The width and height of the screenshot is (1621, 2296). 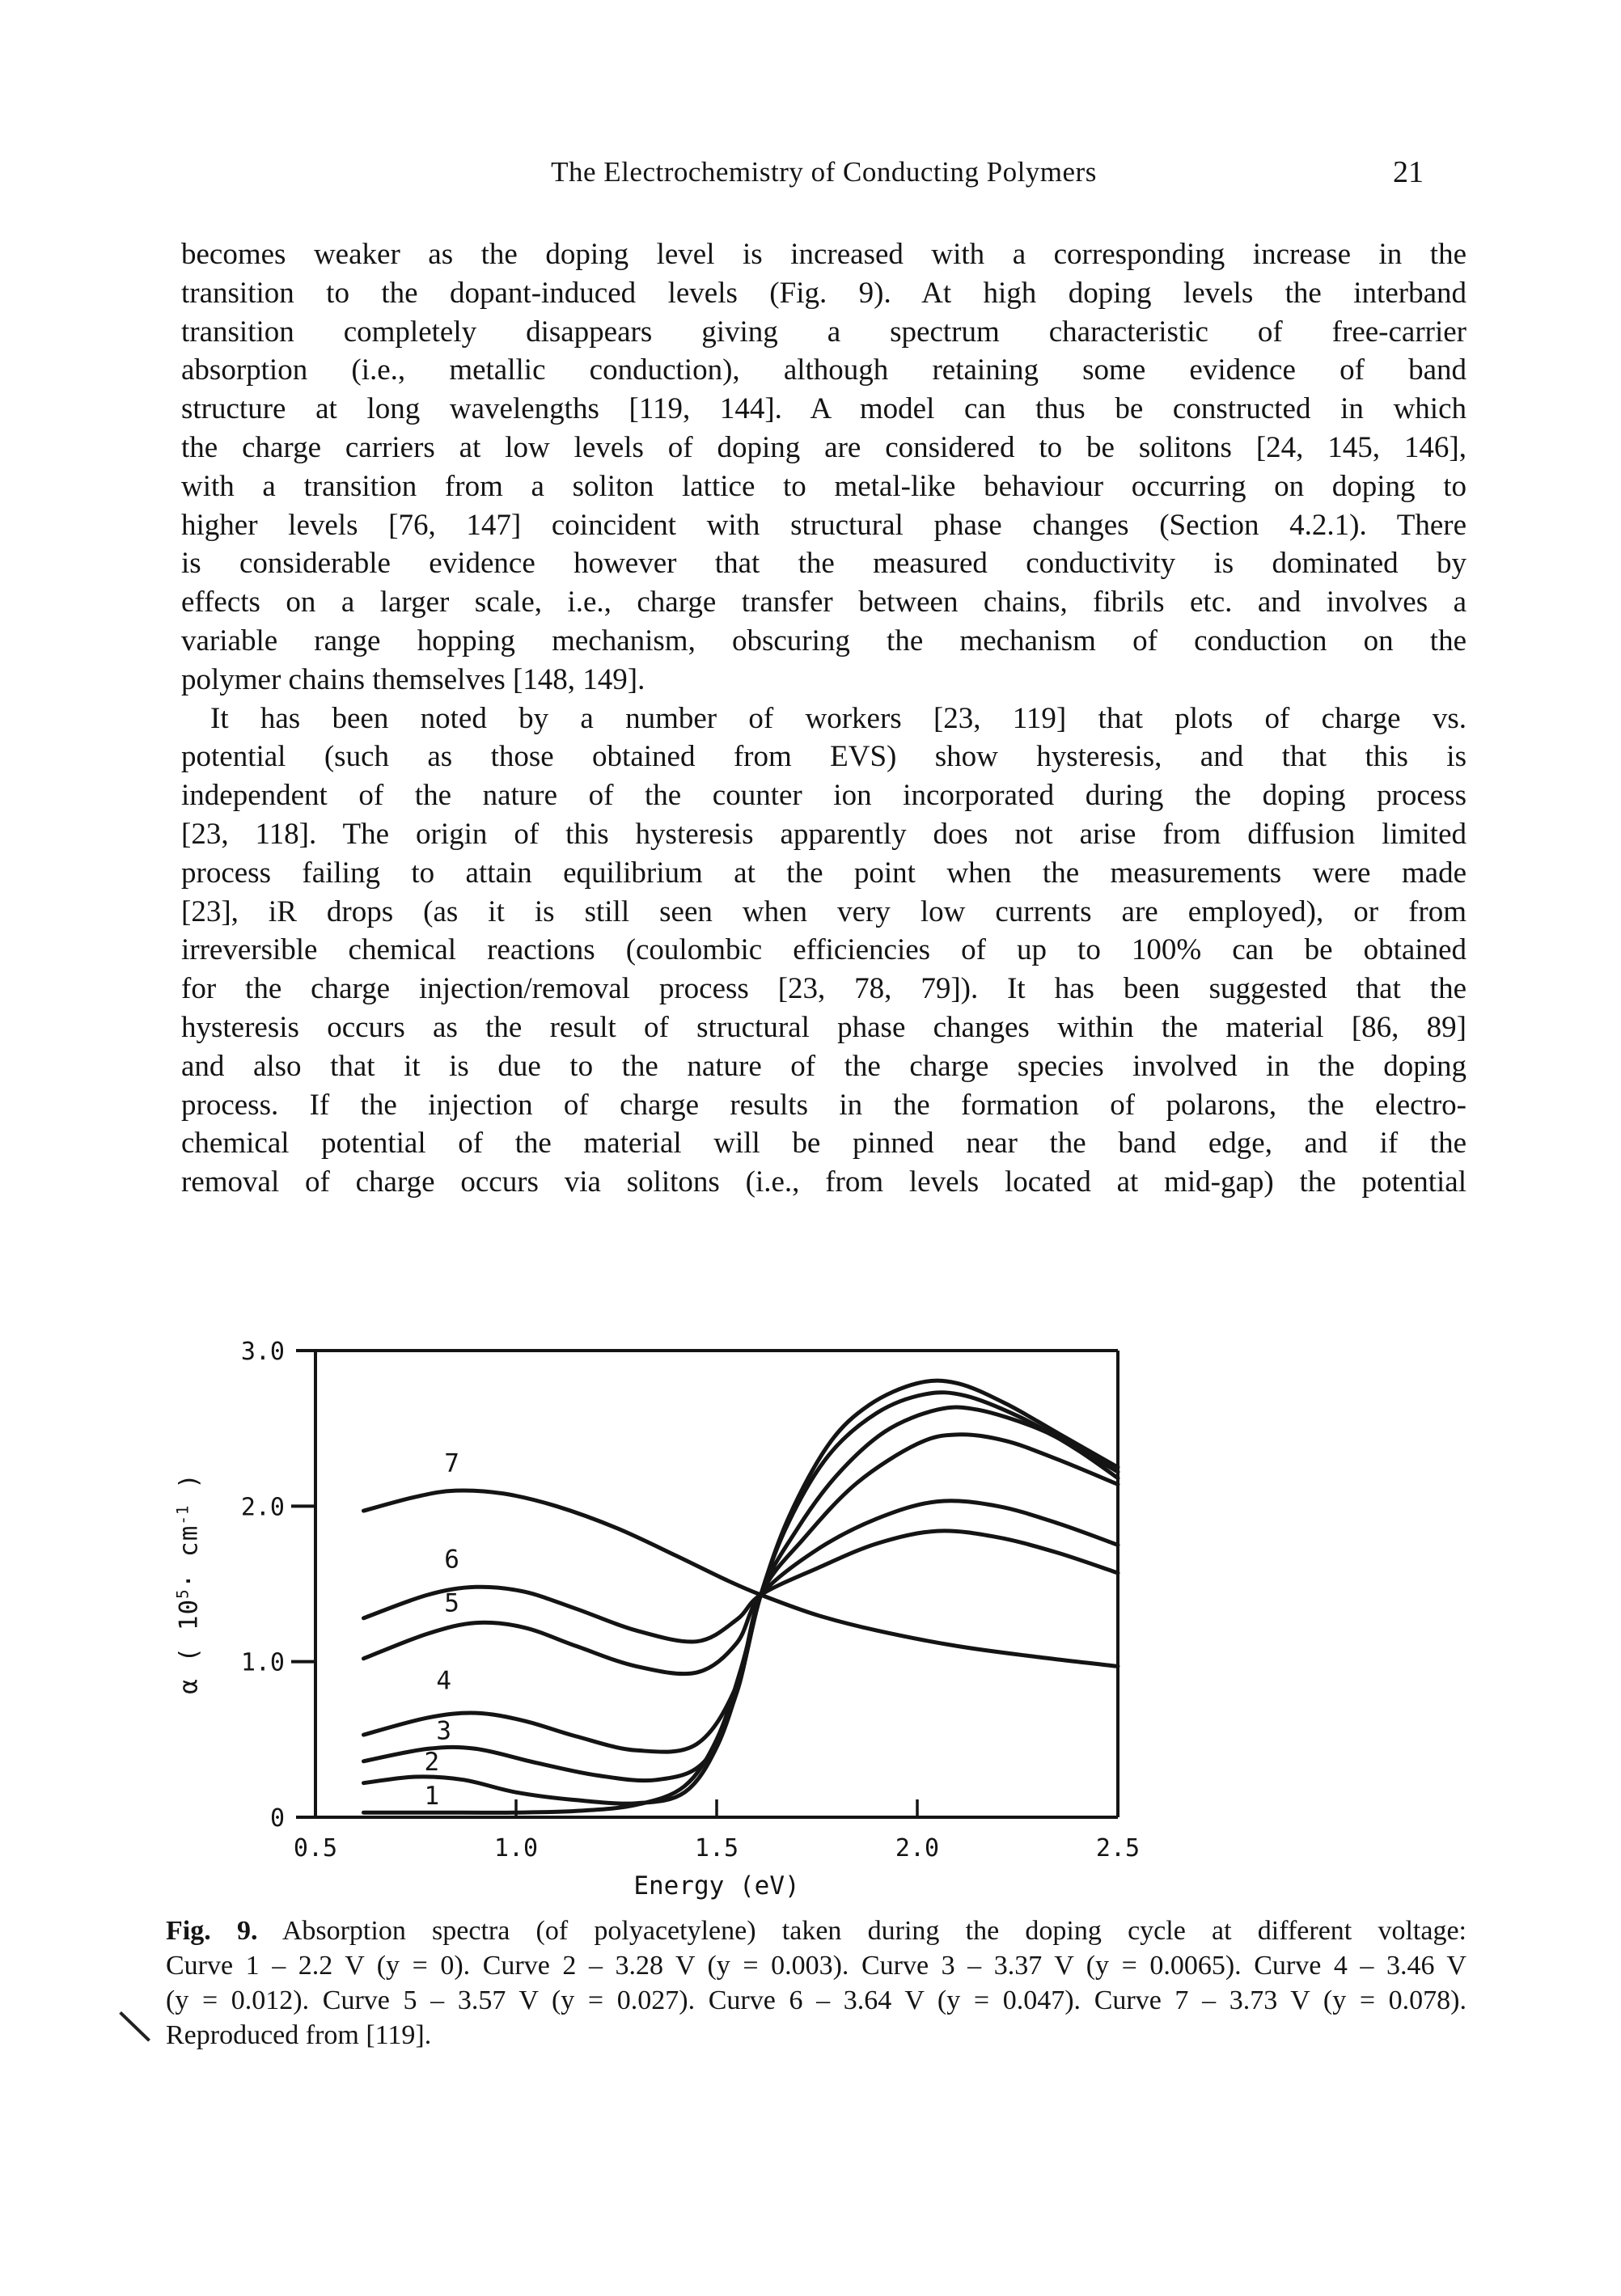 What do you see at coordinates (189, 1583) in the screenshot?
I see `y-axis-label: α ( 105· cm-1 )` at bounding box center [189, 1583].